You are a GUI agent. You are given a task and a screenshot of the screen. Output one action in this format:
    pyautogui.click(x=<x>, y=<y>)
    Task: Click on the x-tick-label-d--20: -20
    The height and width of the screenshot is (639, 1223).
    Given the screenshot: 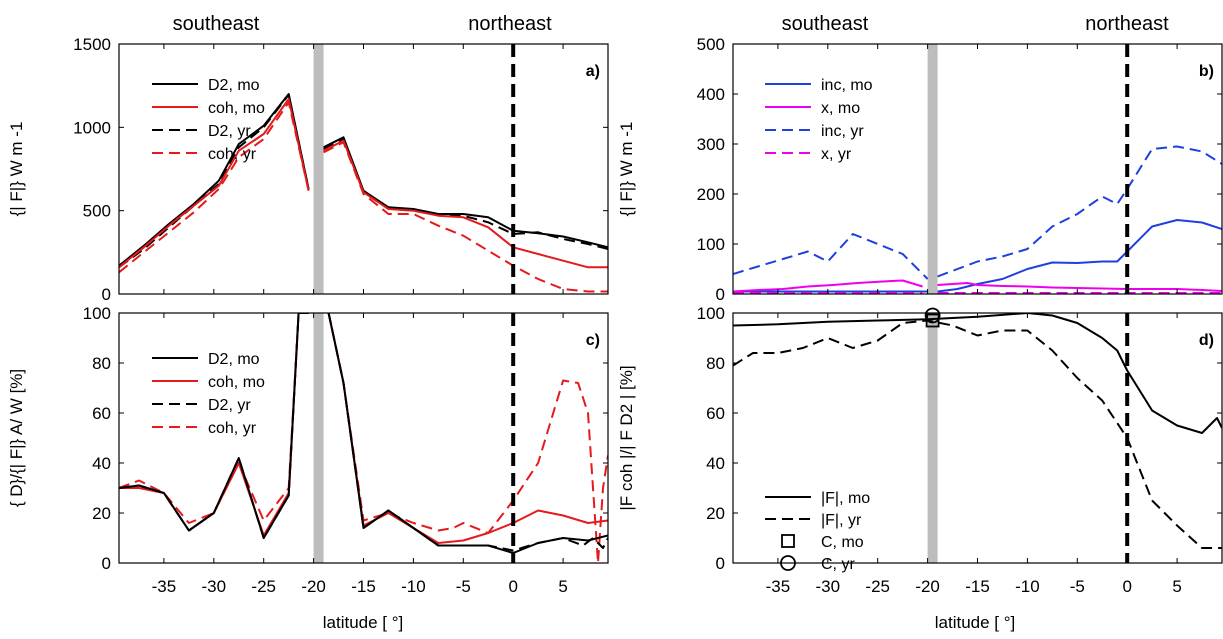 What is the action you would take?
    pyautogui.click(x=927, y=586)
    